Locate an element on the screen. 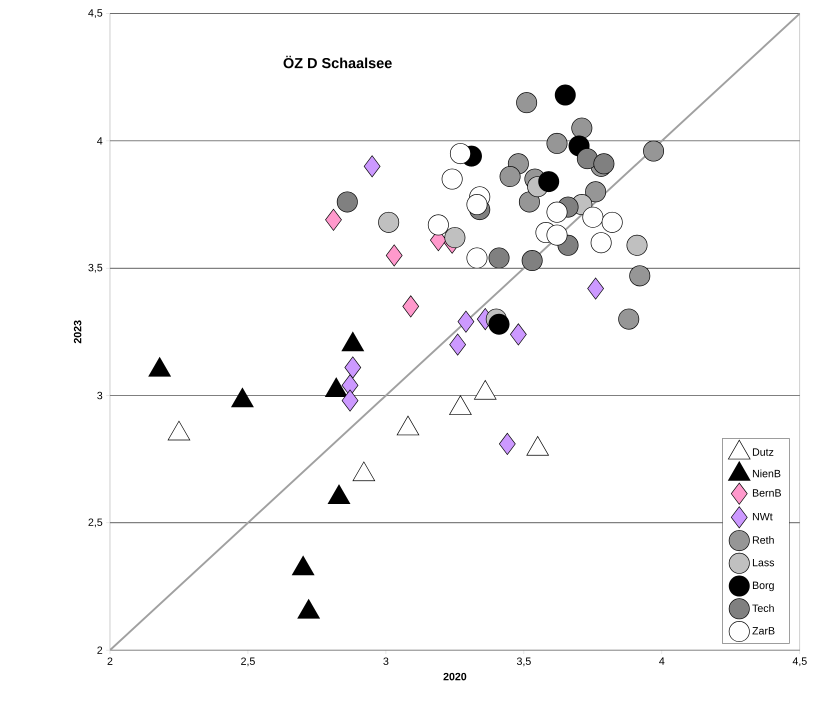 This screenshot has width=824, height=718. legend-label: ZarB is located at coordinates (763, 631).